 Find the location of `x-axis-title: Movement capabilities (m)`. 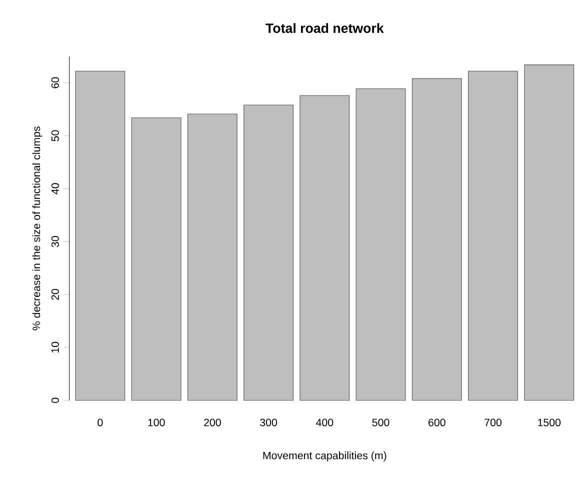

x-axis-title: Movement capabilities (m) is located at coordinates (324, 456).